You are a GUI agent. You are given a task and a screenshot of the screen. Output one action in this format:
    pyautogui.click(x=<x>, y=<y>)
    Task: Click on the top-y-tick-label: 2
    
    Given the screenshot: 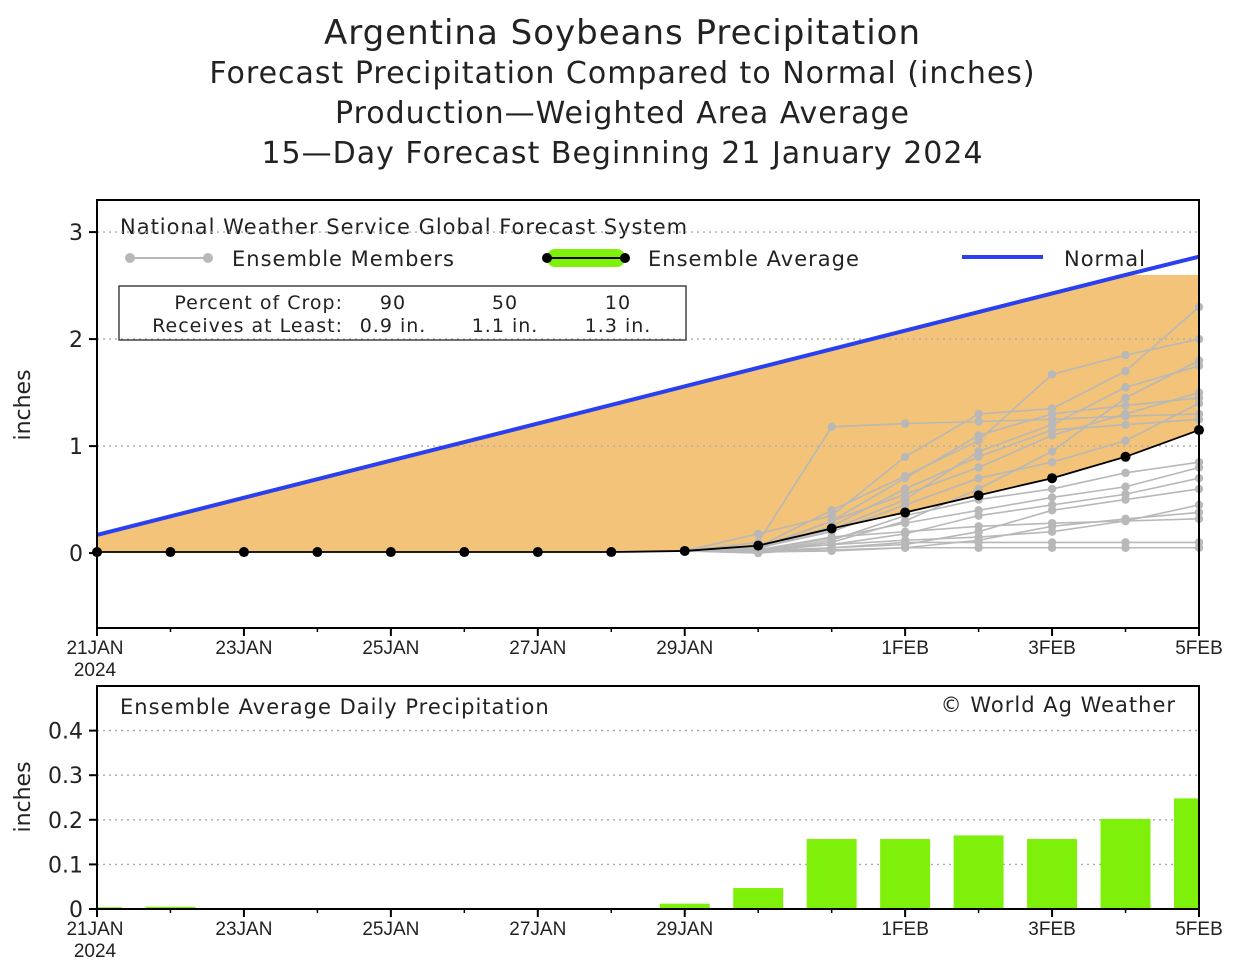 What is the action you would take?
    pyautogui.click(x=76, y=340)
    